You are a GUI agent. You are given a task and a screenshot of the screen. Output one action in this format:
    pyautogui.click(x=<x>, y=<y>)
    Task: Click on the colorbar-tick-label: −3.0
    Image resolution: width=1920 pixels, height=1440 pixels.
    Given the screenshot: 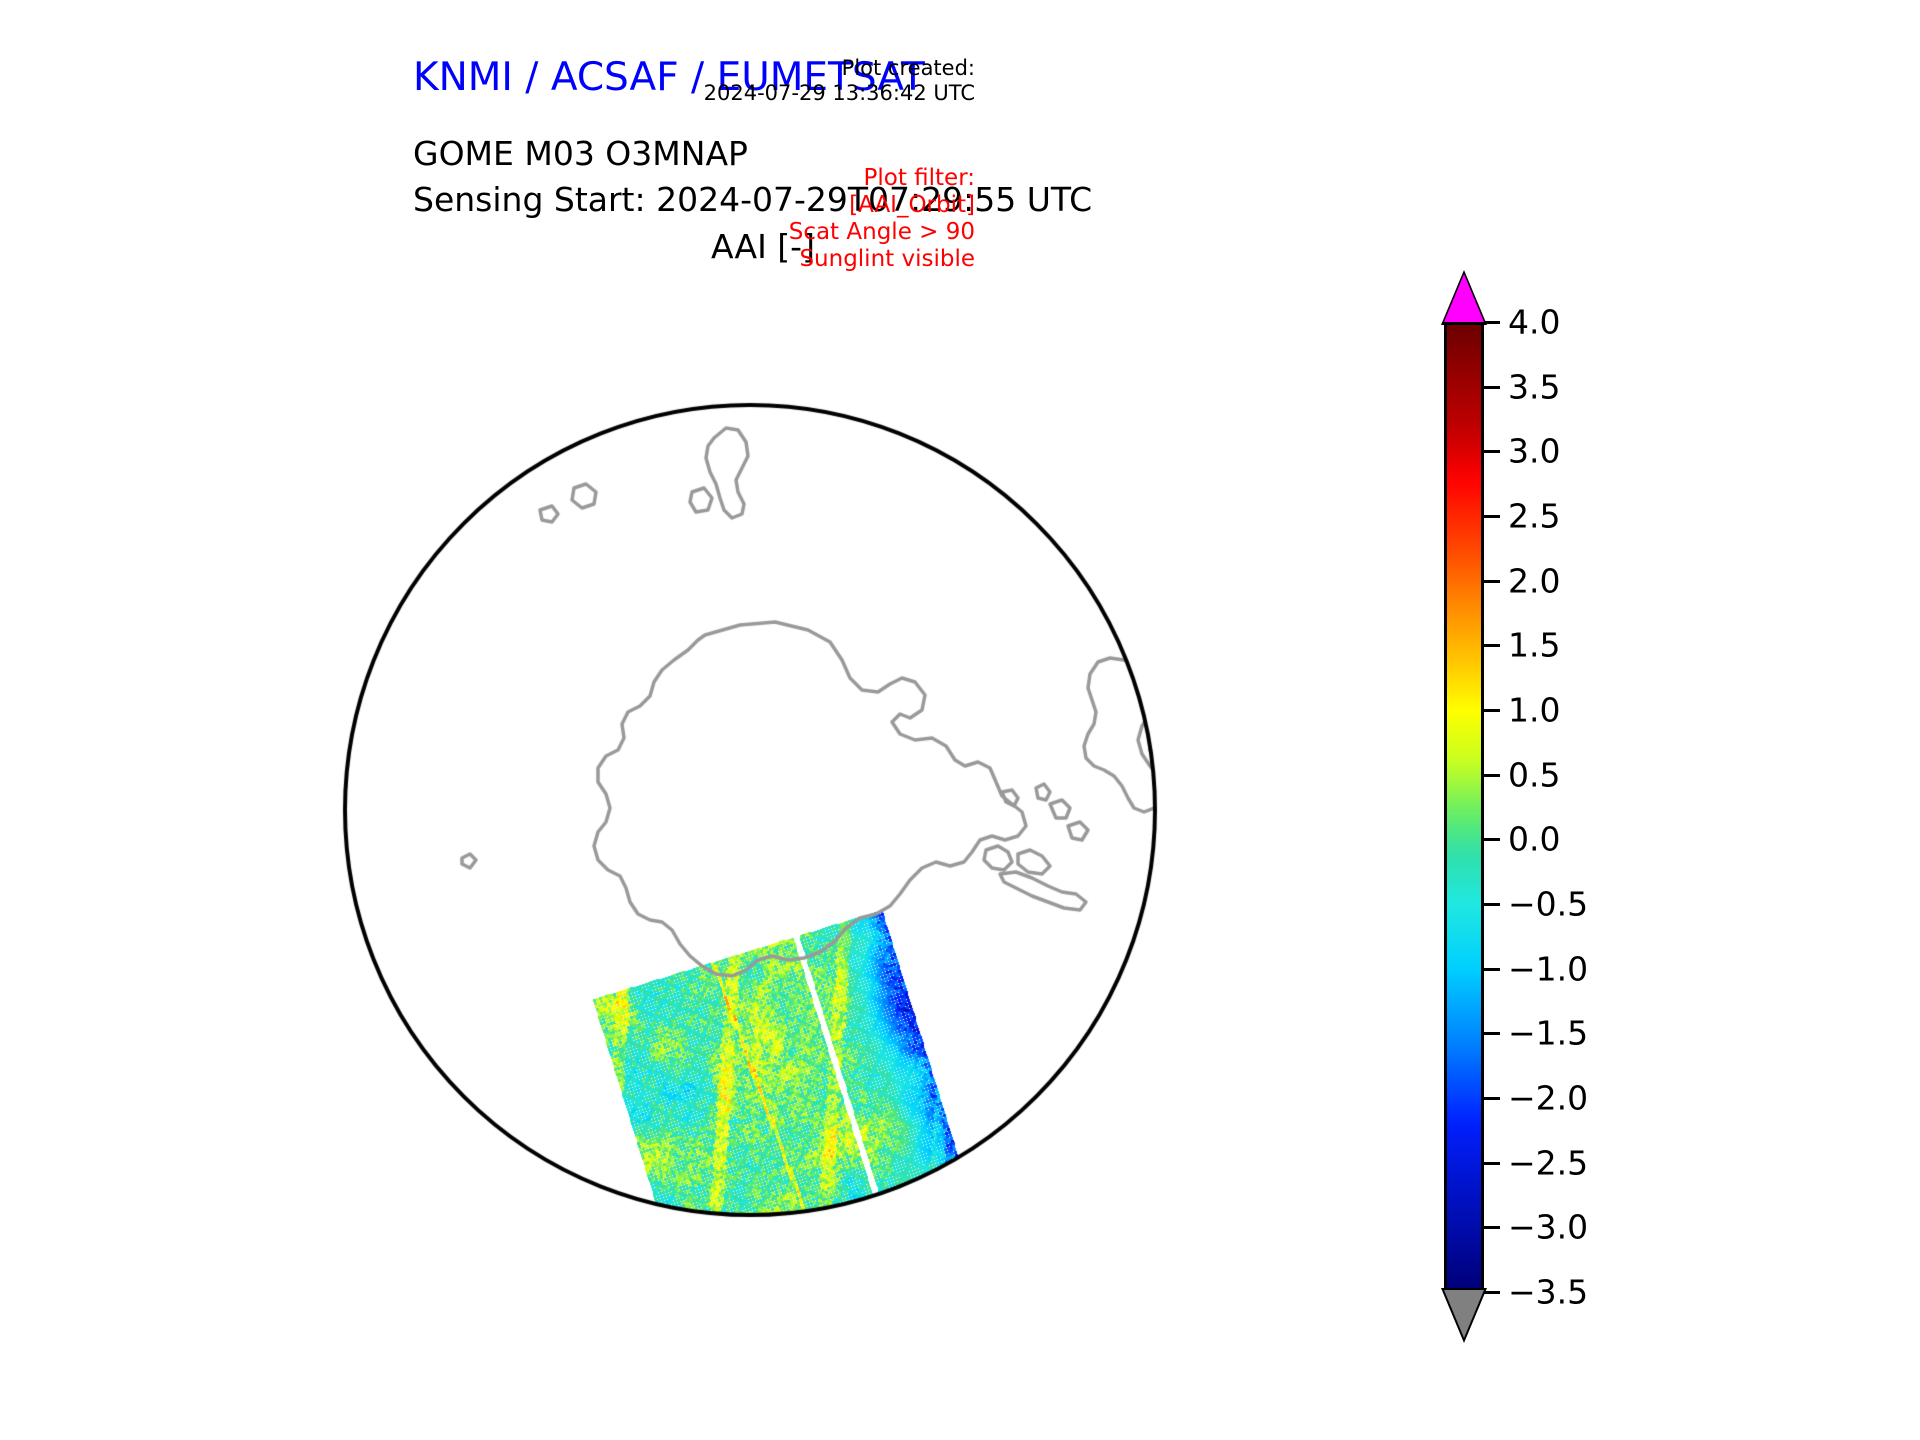 What is the action you would take?
    pyautogui.click(x=1548, y=1227)
    